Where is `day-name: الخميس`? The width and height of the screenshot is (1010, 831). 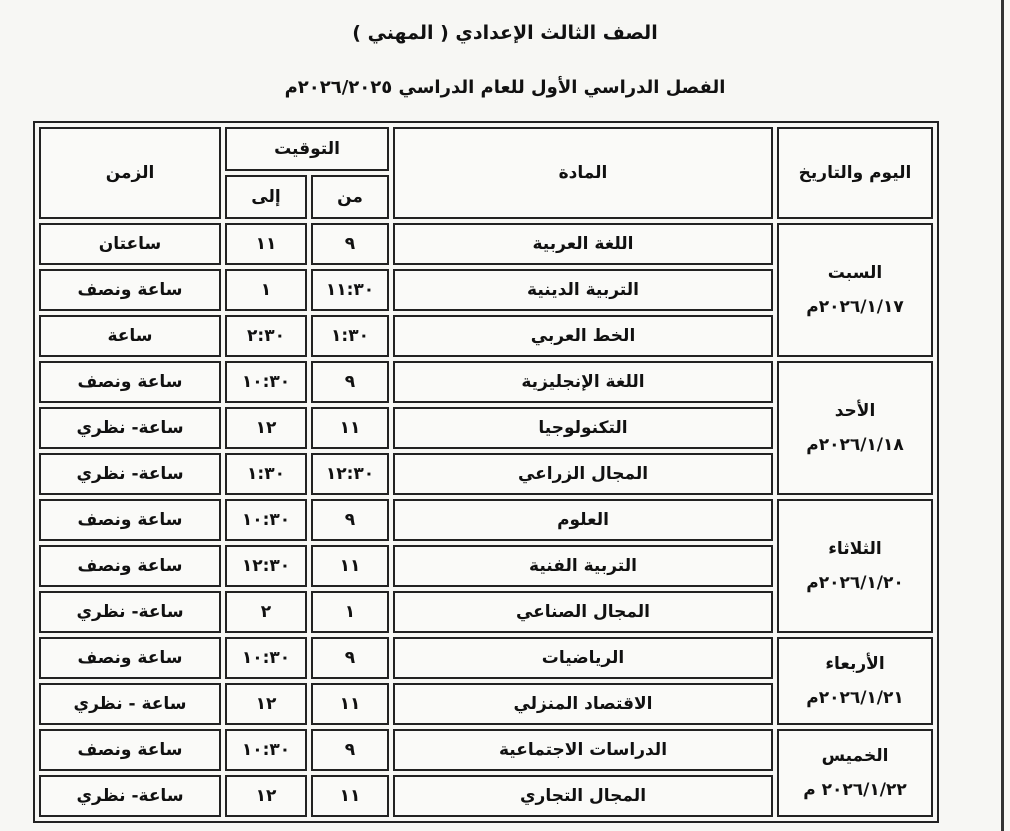
day-name: الخميس is located at coordinates (855, 756).